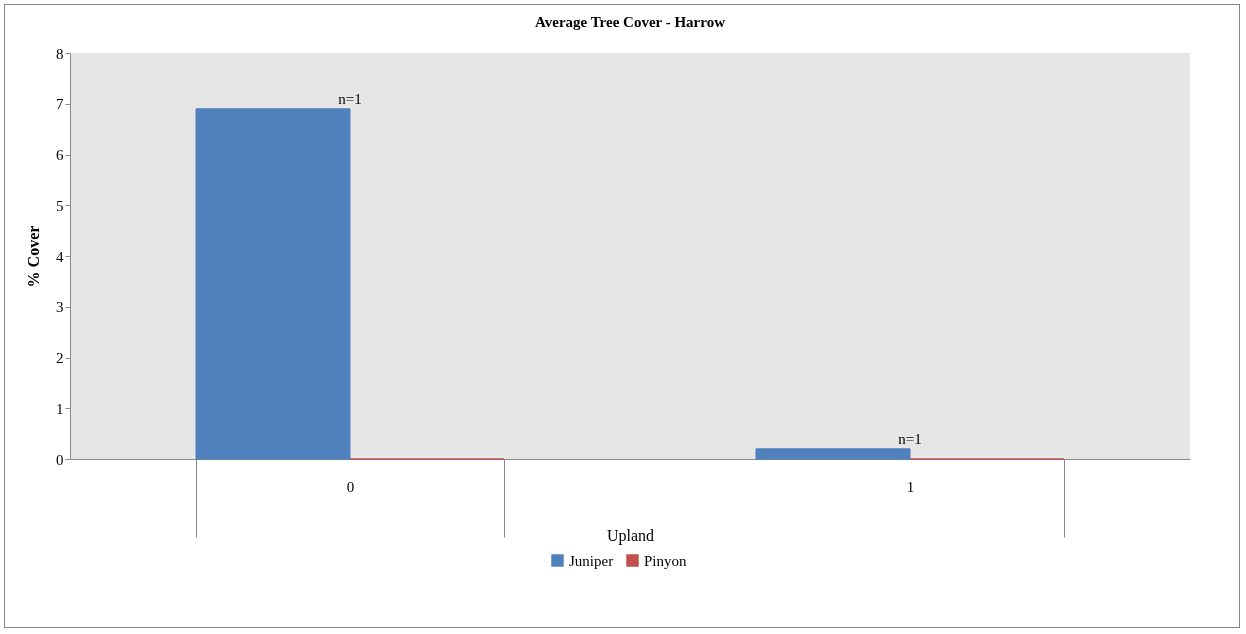 This screenshot has height=634, width=1246. What do you see at coordinates (666, 560) in the screenshot?
I see `legend-label: Pinyon` at bounding box center [666, 560].